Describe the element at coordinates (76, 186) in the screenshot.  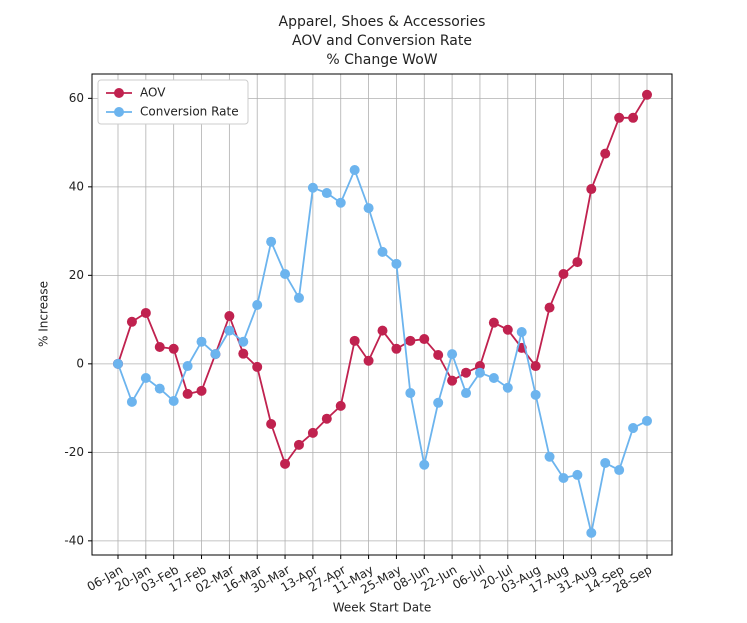
I see `y-tick-label: 40` at that location.